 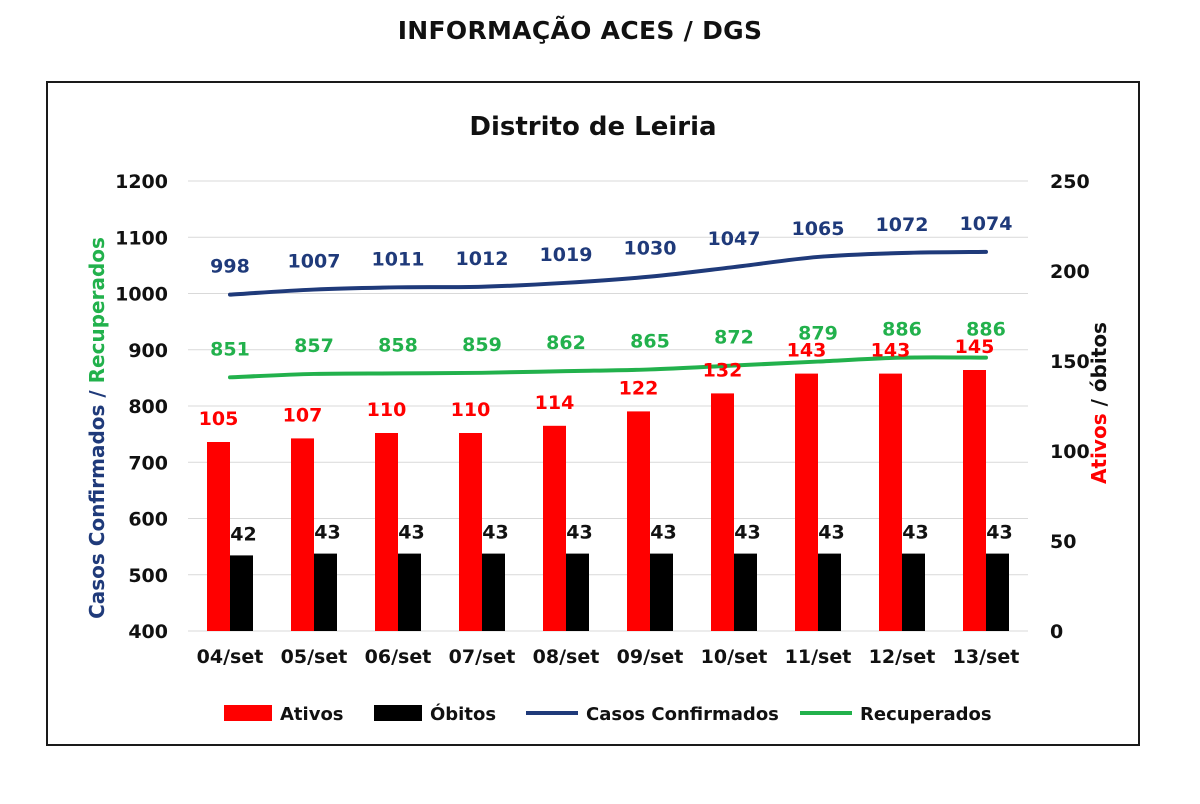 I want to click on left-tick-label: 600, so click(x=148, y=520).